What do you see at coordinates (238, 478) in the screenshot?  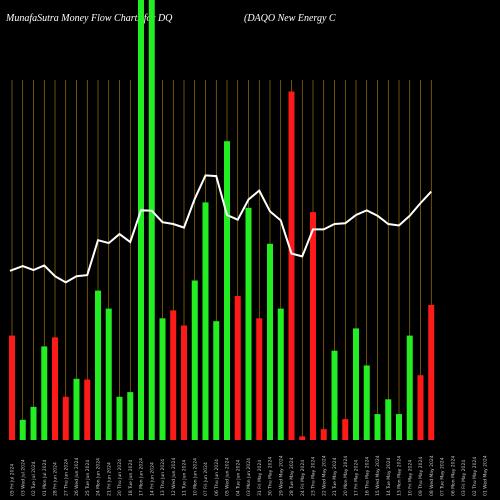 I see `x-tick-label: 04 Tue Jun 2024` at bounding box center [238, 478].